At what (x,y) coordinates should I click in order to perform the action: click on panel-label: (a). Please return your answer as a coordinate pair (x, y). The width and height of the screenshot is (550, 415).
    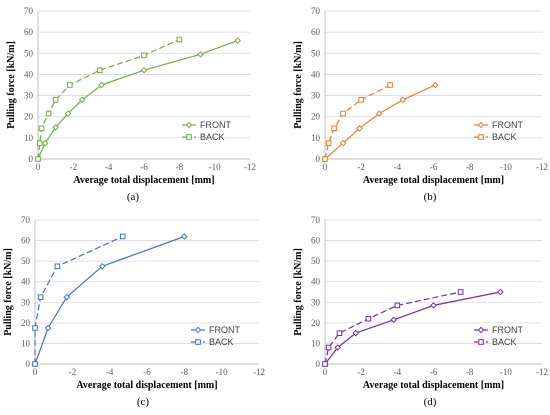
    Looking at the image, I should click on (133, 197).